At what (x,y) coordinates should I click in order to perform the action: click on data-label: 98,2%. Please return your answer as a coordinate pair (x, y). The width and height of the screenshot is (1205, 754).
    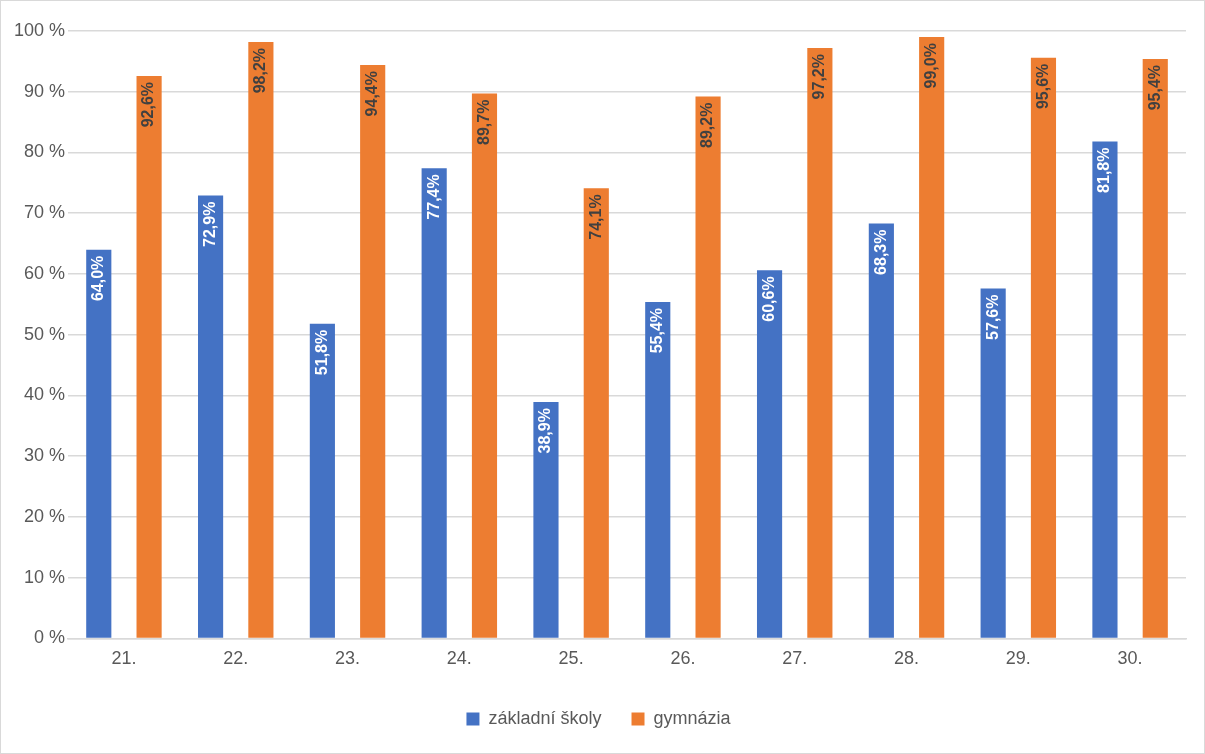
    Looking at the image, I should click on (260, 70).